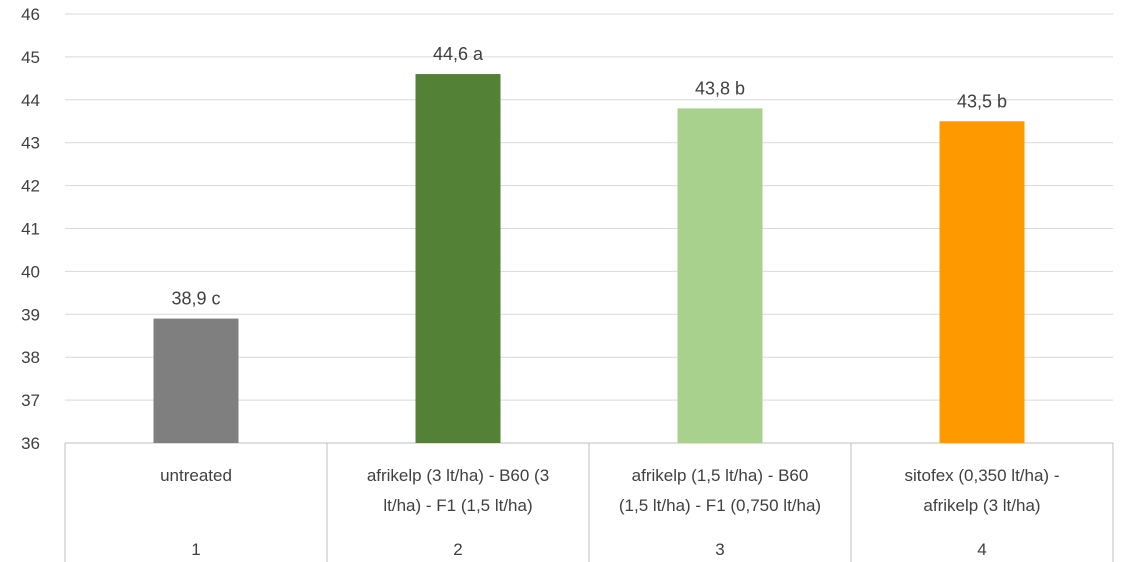 The image size is (1128, 562). What do you see at coordinates (458, 475) in the screenshot?
I see `category-treatment-label: afrikelp (3 lt/ha) - B60 (3` at bounding box center [458, 475].